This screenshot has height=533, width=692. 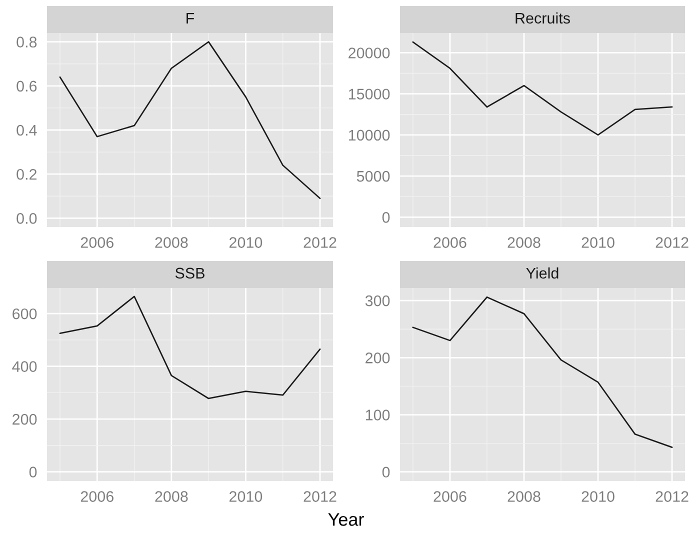 What do you see at coordinates (26, 86) in the screenshot?
I see `y-tick-label: 0.6` at bounding box center [26, 86].